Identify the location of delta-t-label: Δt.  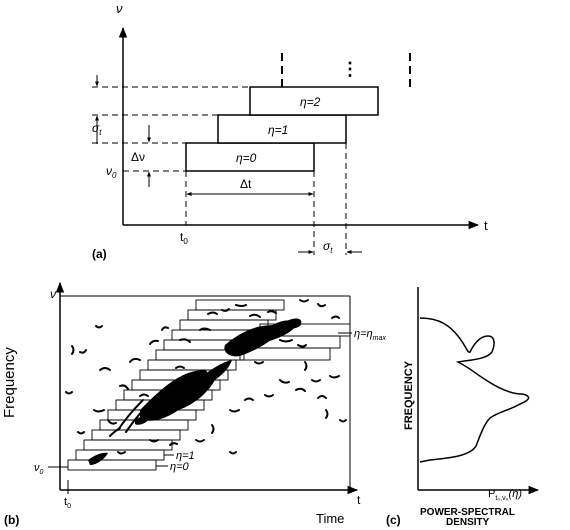
(246, 184).